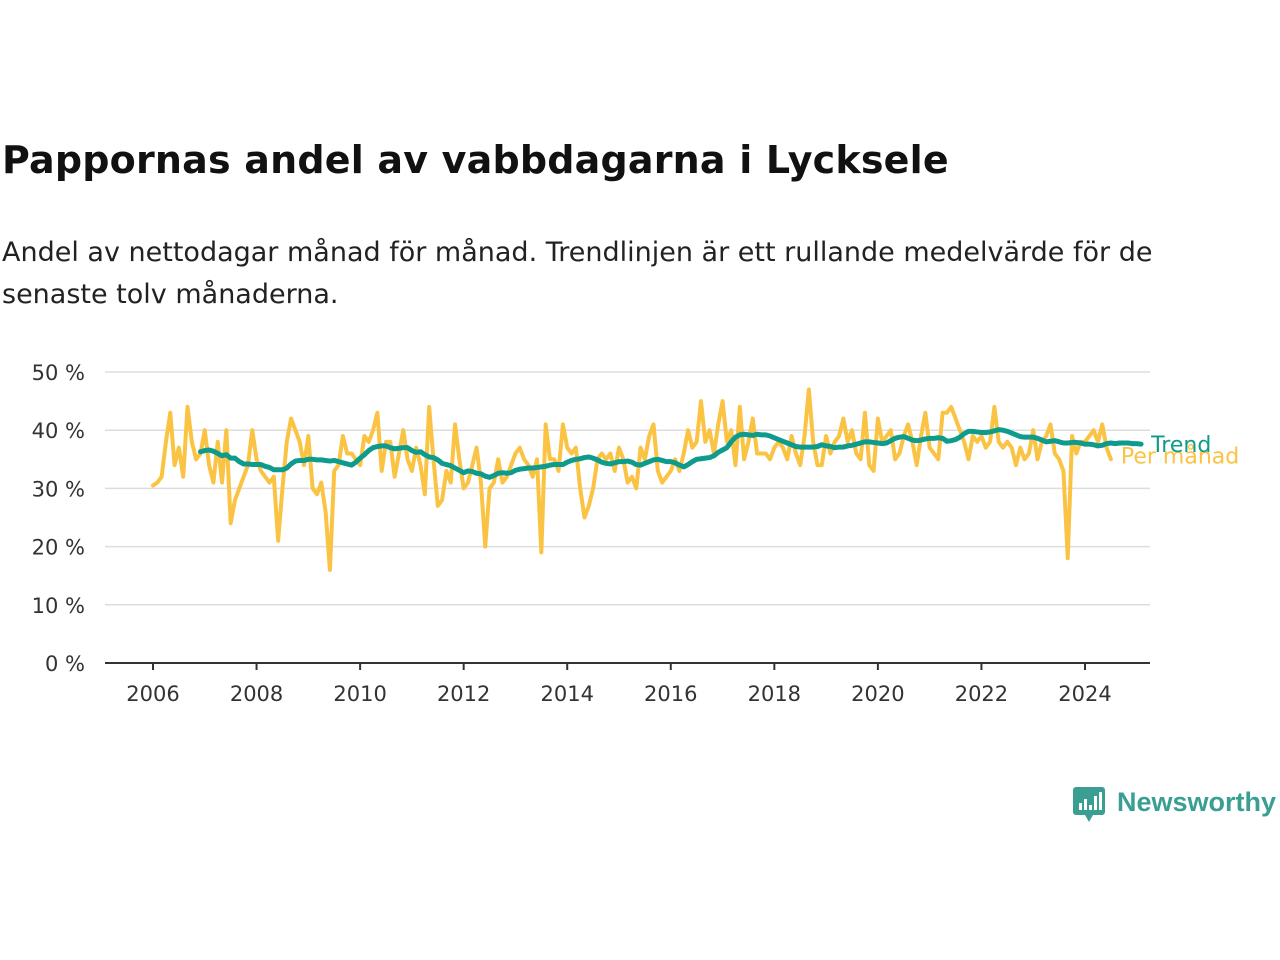  What do you see at coordinates (981, 694) in the screenshot?
I see `x-tick-label: 2022` at bounding box center [981, 694].